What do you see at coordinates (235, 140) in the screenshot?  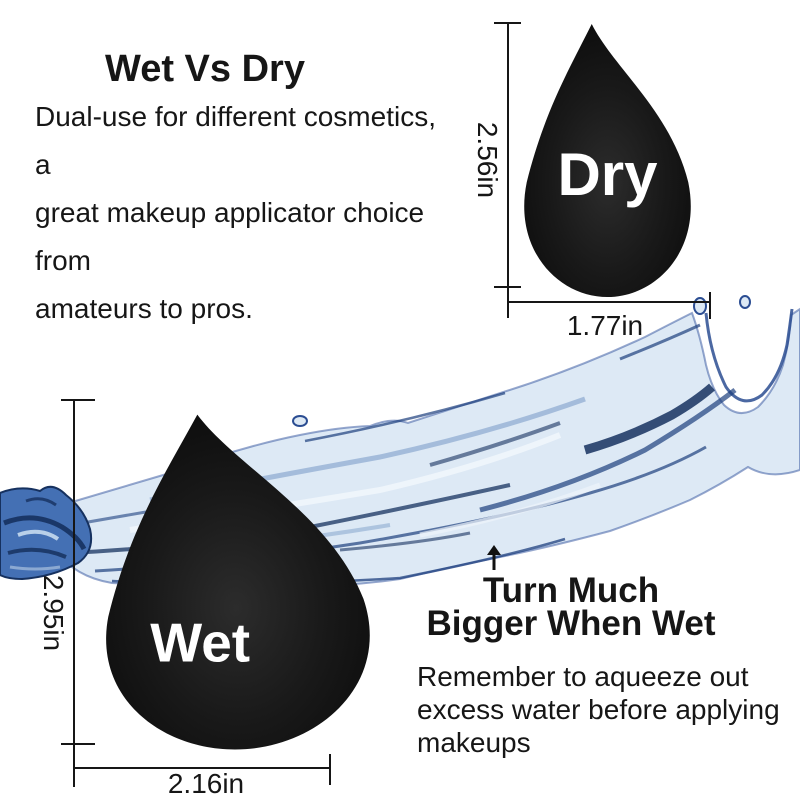 I see `intro-line-1: Dual-use for different cosmetics, a` at bounding box center [235, 140].